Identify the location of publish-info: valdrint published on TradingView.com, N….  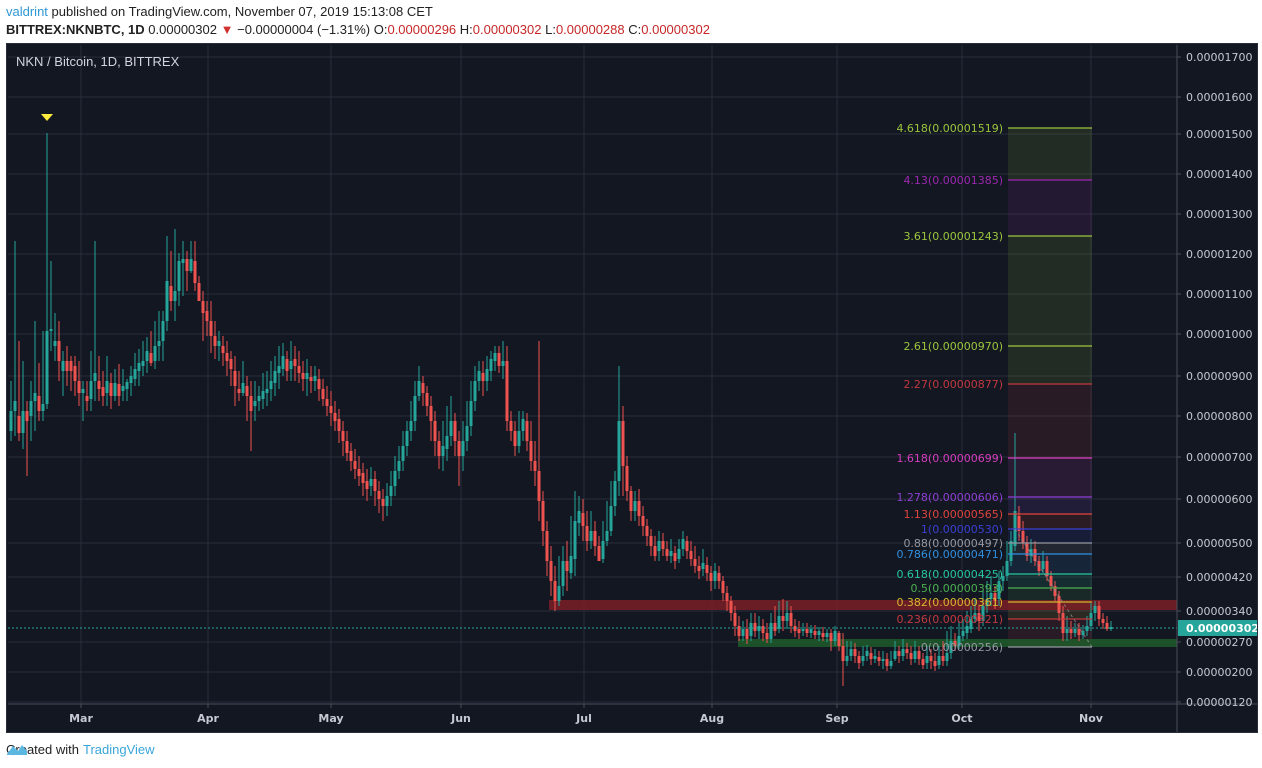
(219, 11).